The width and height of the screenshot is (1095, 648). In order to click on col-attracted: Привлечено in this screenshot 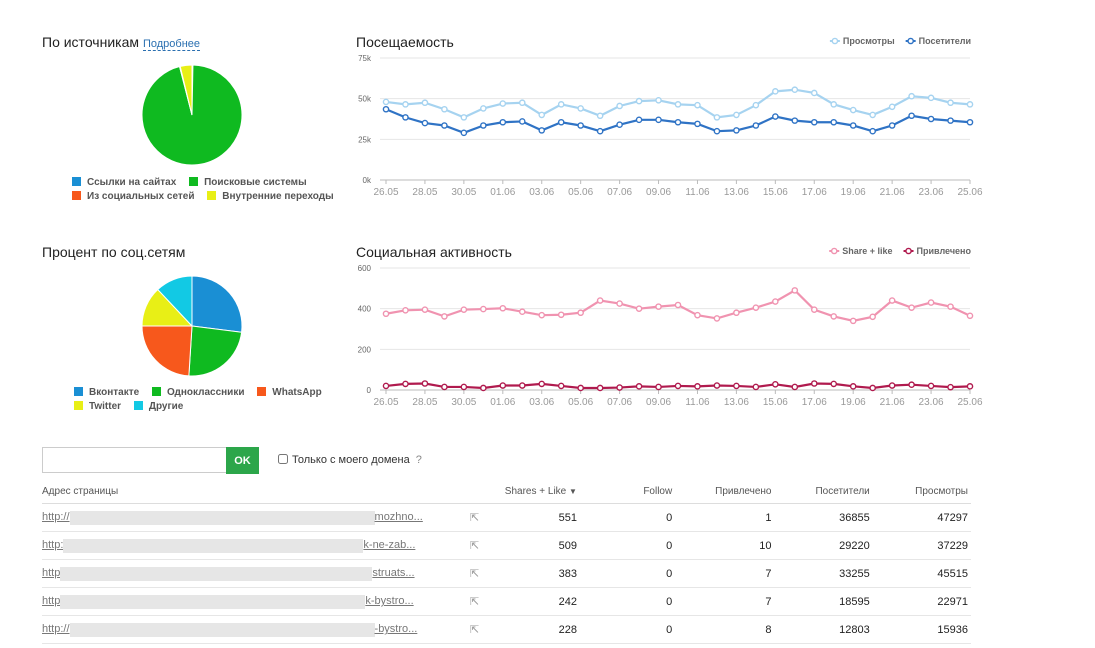, I will do `click(725, 491)`.